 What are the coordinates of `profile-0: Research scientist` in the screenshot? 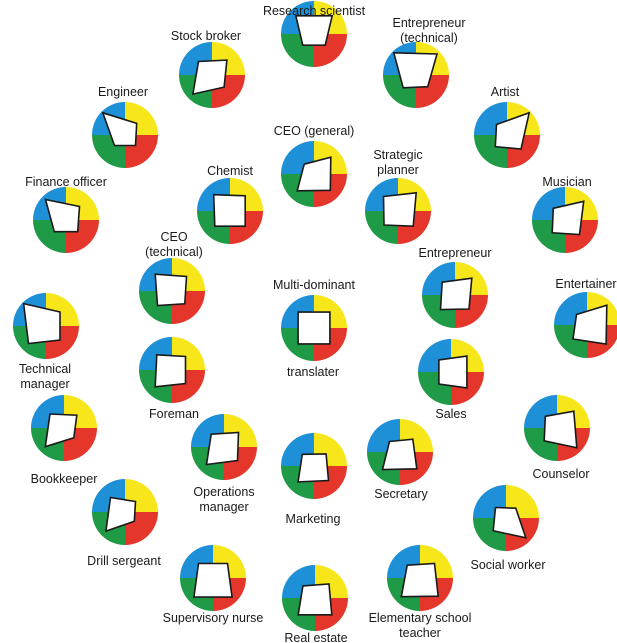 It's located at (314, 34).